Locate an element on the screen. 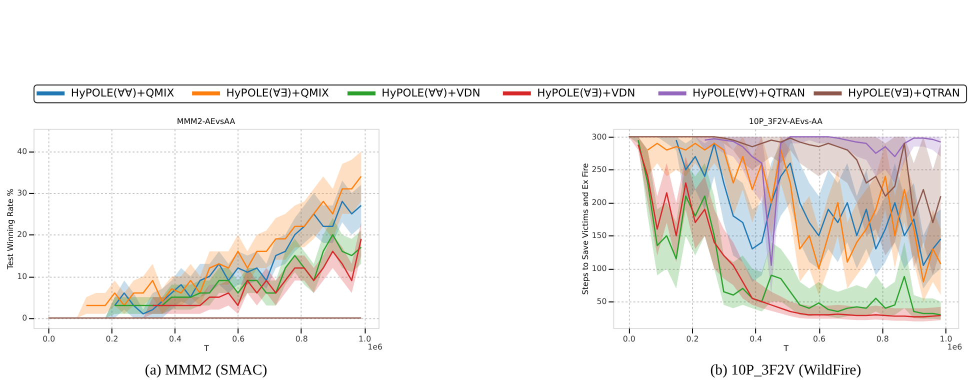  y-tick-label: 200 is located at coordinates (599, 203).